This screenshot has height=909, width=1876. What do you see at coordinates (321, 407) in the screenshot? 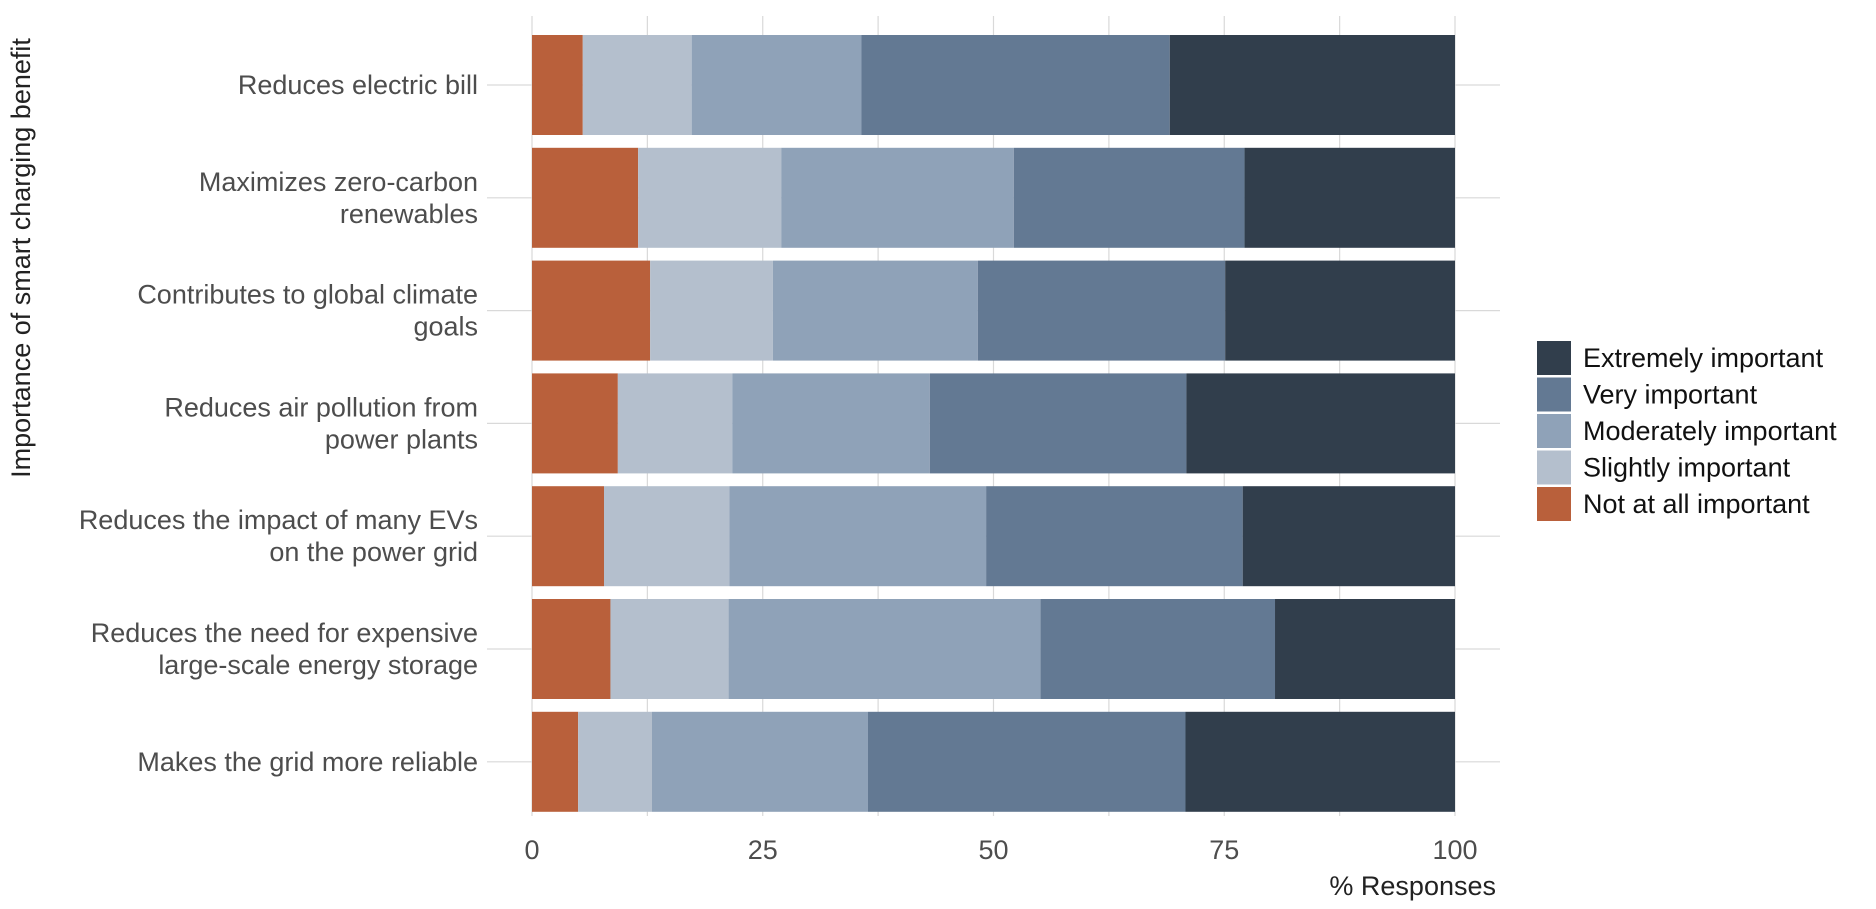
I see `category-label: Reduces air pollution from` at bounding box center [321, 407].